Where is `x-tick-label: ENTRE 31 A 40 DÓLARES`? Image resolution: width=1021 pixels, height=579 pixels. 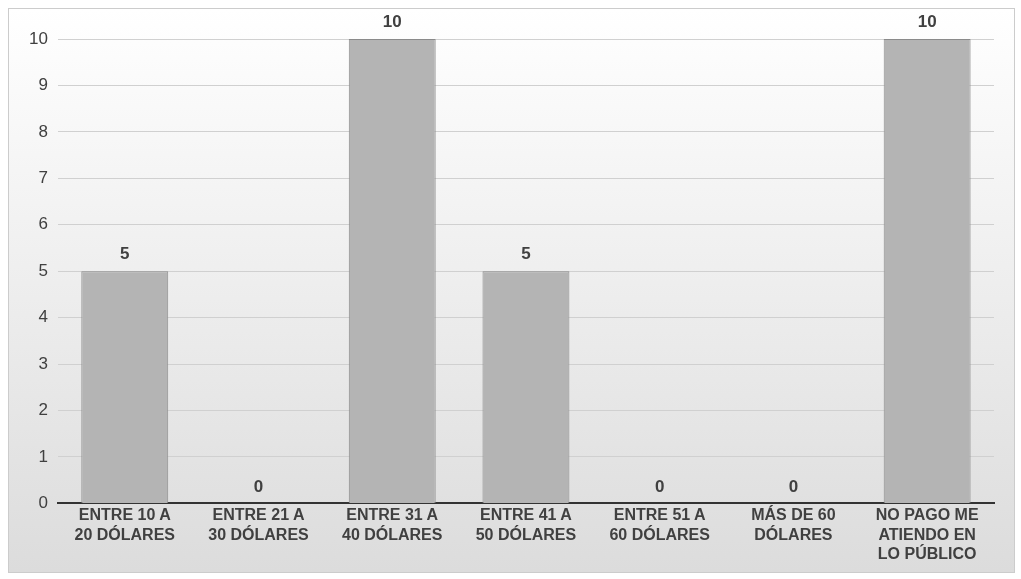 x-tick-label: ENTRE 31 A 40 DÓLARES is located at coordinates (392, 524).